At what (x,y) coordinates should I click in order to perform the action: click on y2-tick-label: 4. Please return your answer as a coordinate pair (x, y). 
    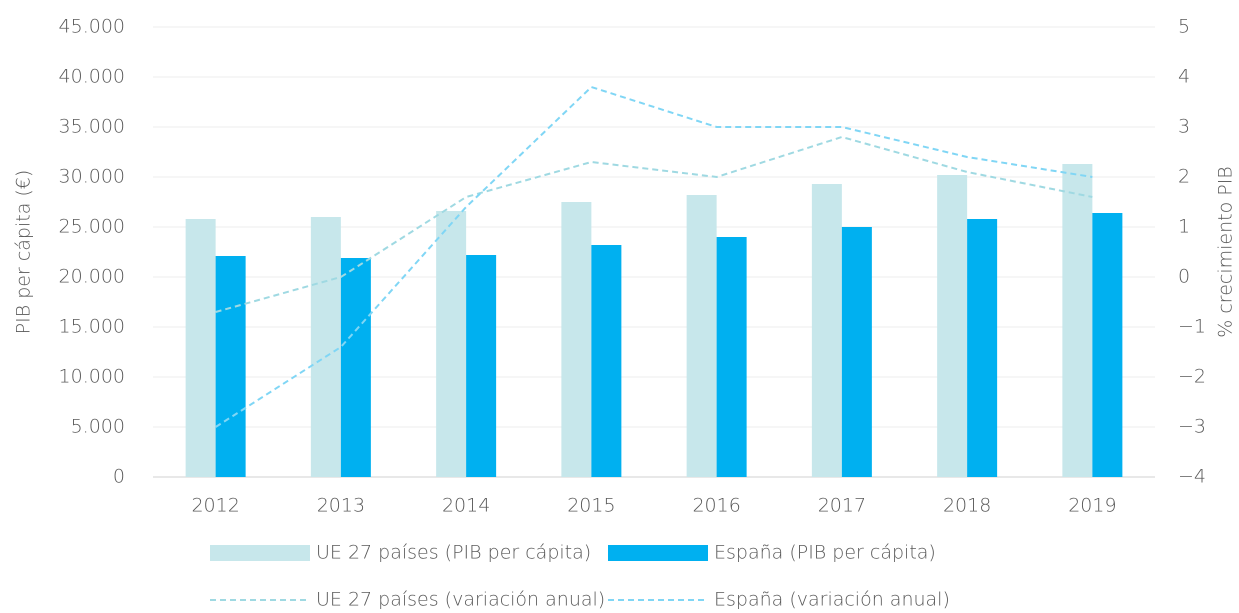
    Looking at the image, I should click on (1184, 77).